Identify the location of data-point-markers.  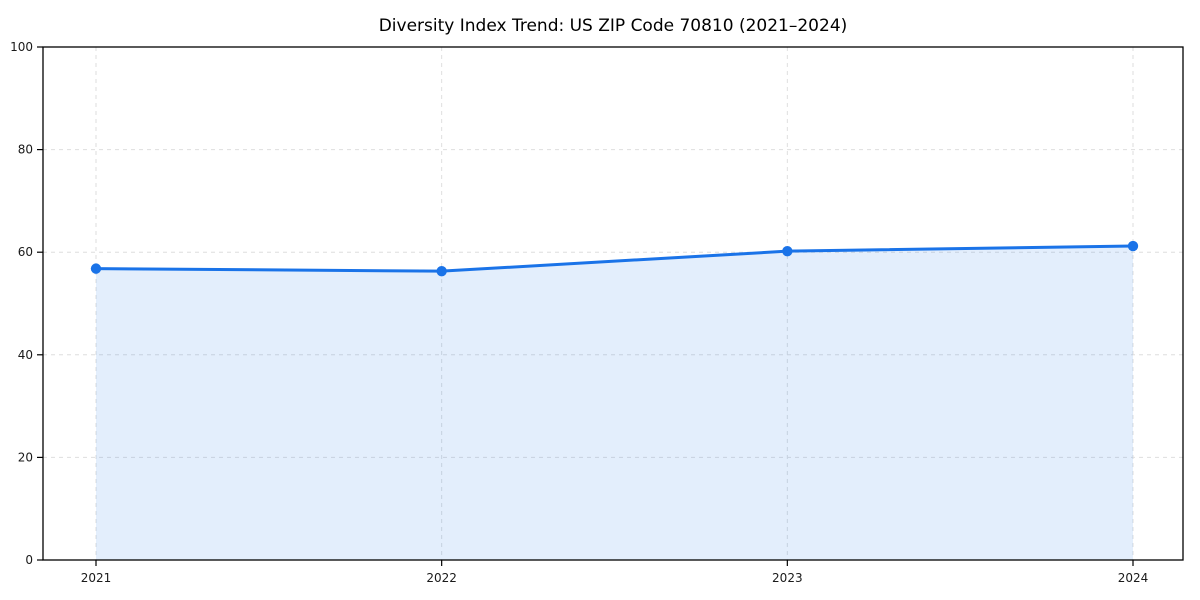
(614, 258).